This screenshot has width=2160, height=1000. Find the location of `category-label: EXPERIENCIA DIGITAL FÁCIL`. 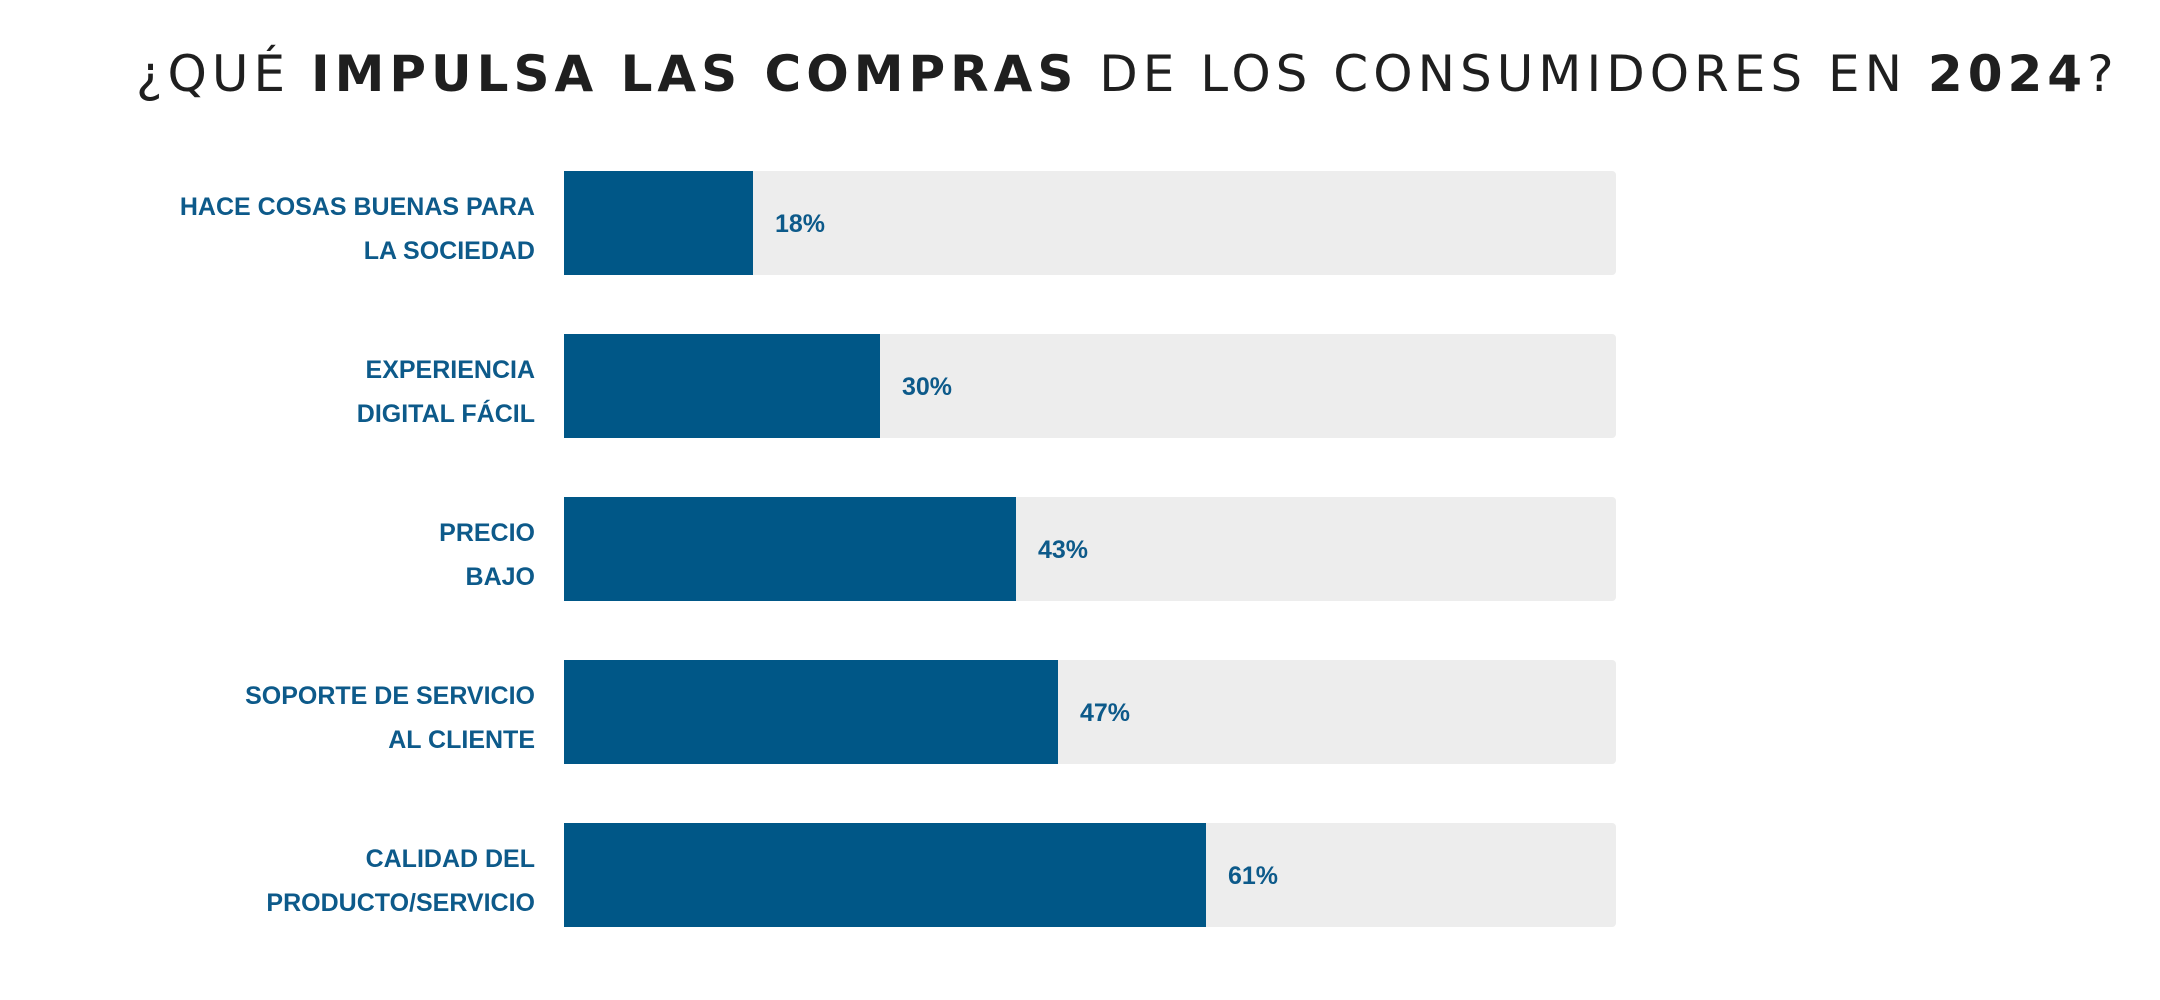

category-label: EXPERIENCIA DIGITAL FÁCIL is located at coordinates (446, 392).